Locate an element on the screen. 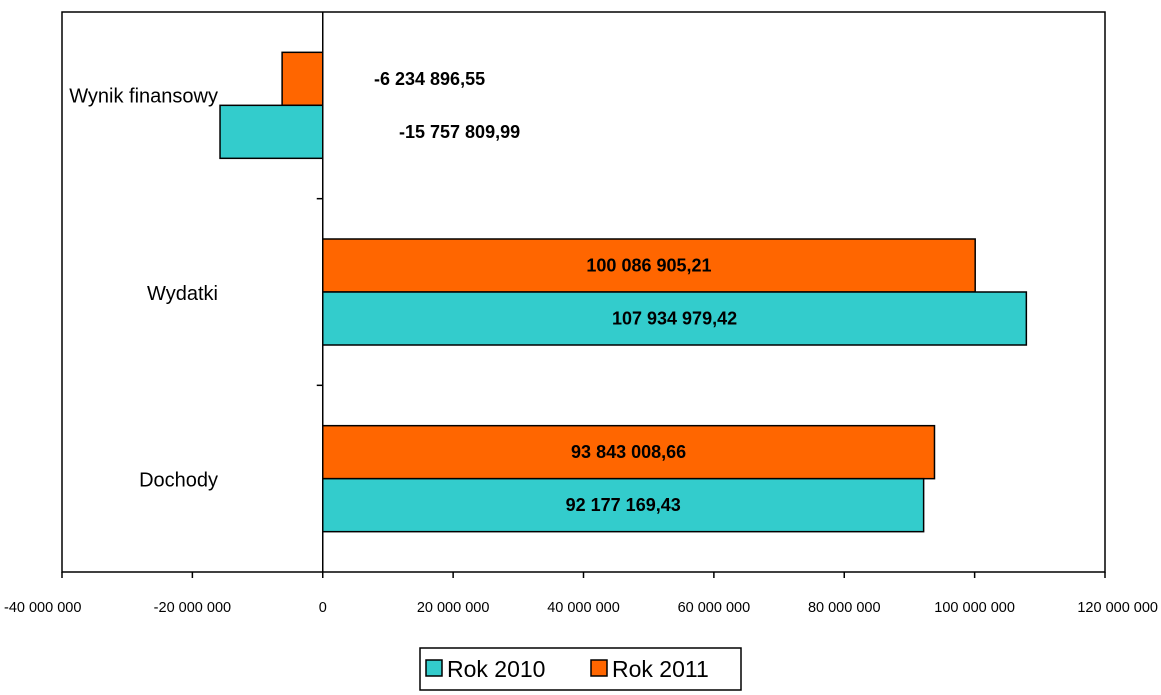 This screenshot has width=1161, height=695. data-label-rok-2010-wynik-finansowy: -15 757 809,99 is located at coordinates (459, 132).